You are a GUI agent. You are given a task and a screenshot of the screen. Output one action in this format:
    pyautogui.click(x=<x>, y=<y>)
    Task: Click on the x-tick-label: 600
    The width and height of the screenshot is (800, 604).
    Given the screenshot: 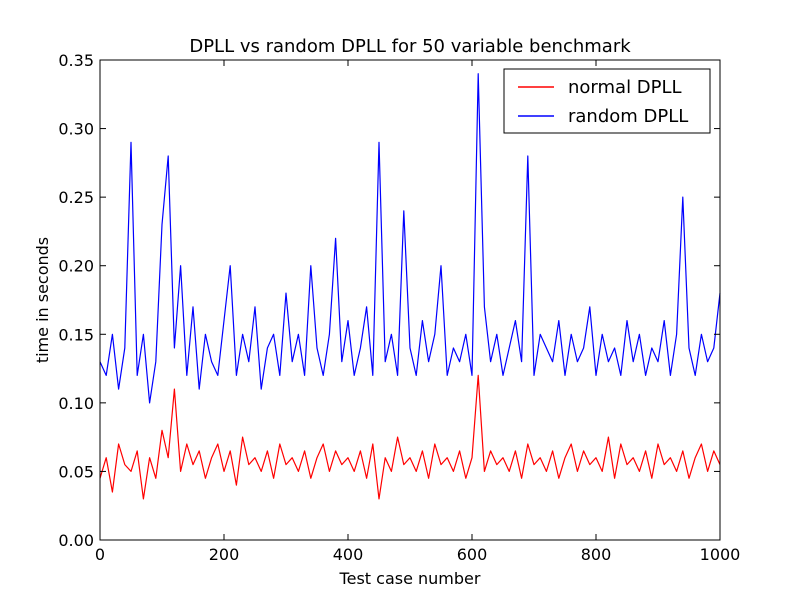 What is the action you would take?
    pyautogui.click(x=472, y=554)
    